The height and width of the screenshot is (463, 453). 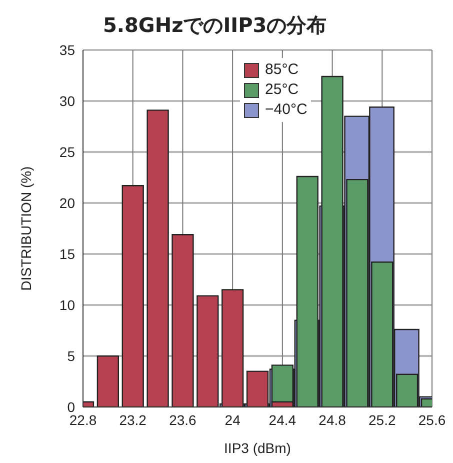 I want to click on y-tick-label: 20, so click(x=67, y=202).